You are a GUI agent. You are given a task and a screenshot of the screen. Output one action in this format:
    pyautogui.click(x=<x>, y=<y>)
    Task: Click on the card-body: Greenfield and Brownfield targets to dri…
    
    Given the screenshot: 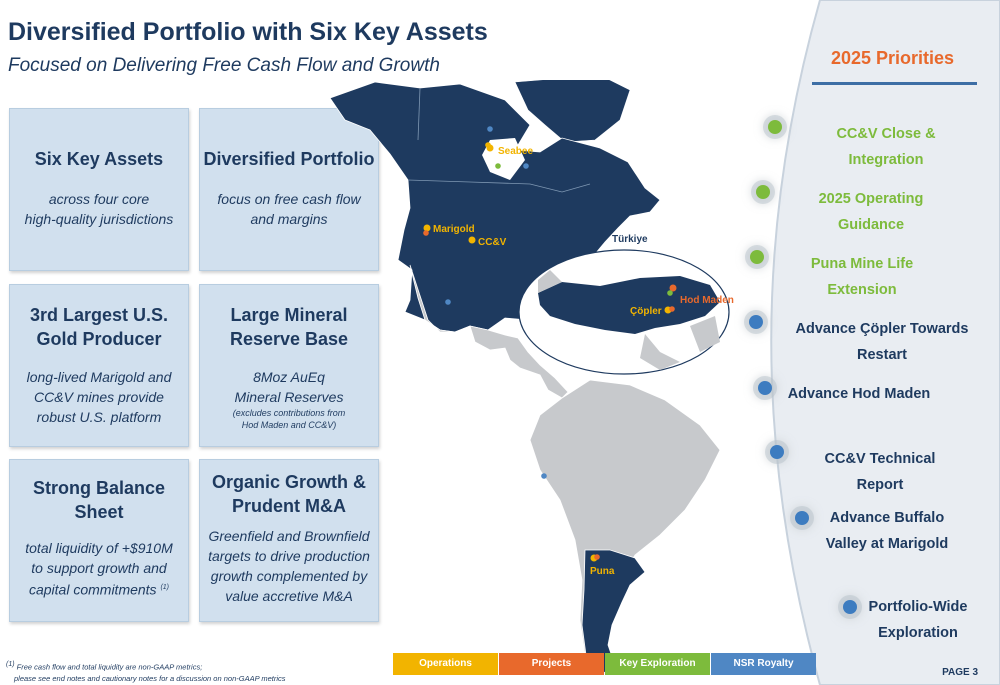 What is the action you would take?
    pyautogui.click(x=289, y=566)
    